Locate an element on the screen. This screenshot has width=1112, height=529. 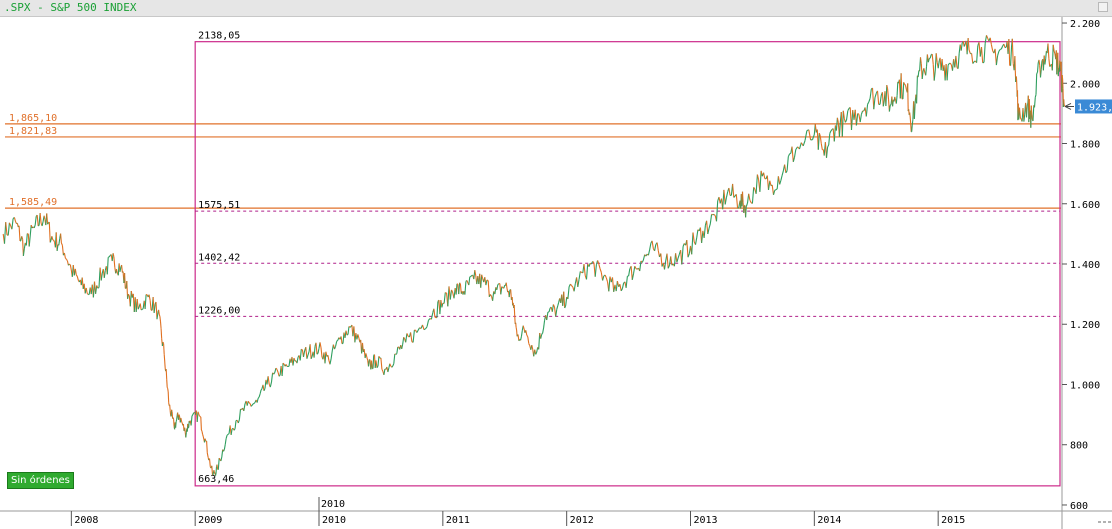
x-floating-label: 2010 is located at coordinates (333, 504).